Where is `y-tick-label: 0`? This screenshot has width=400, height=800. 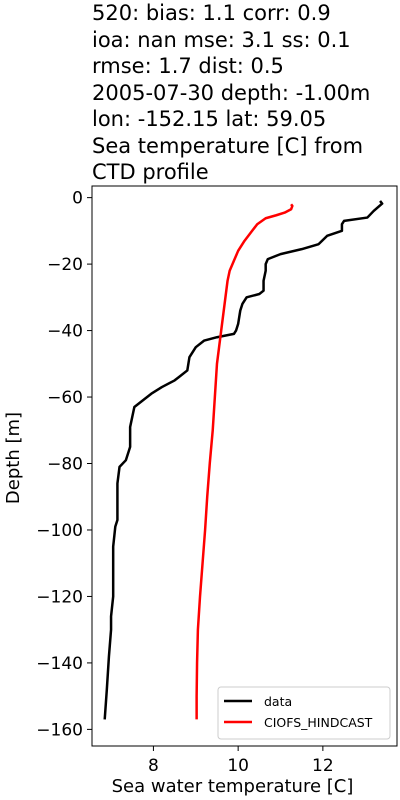 y-tick-label: 0 is located at coordinates (77, 199).